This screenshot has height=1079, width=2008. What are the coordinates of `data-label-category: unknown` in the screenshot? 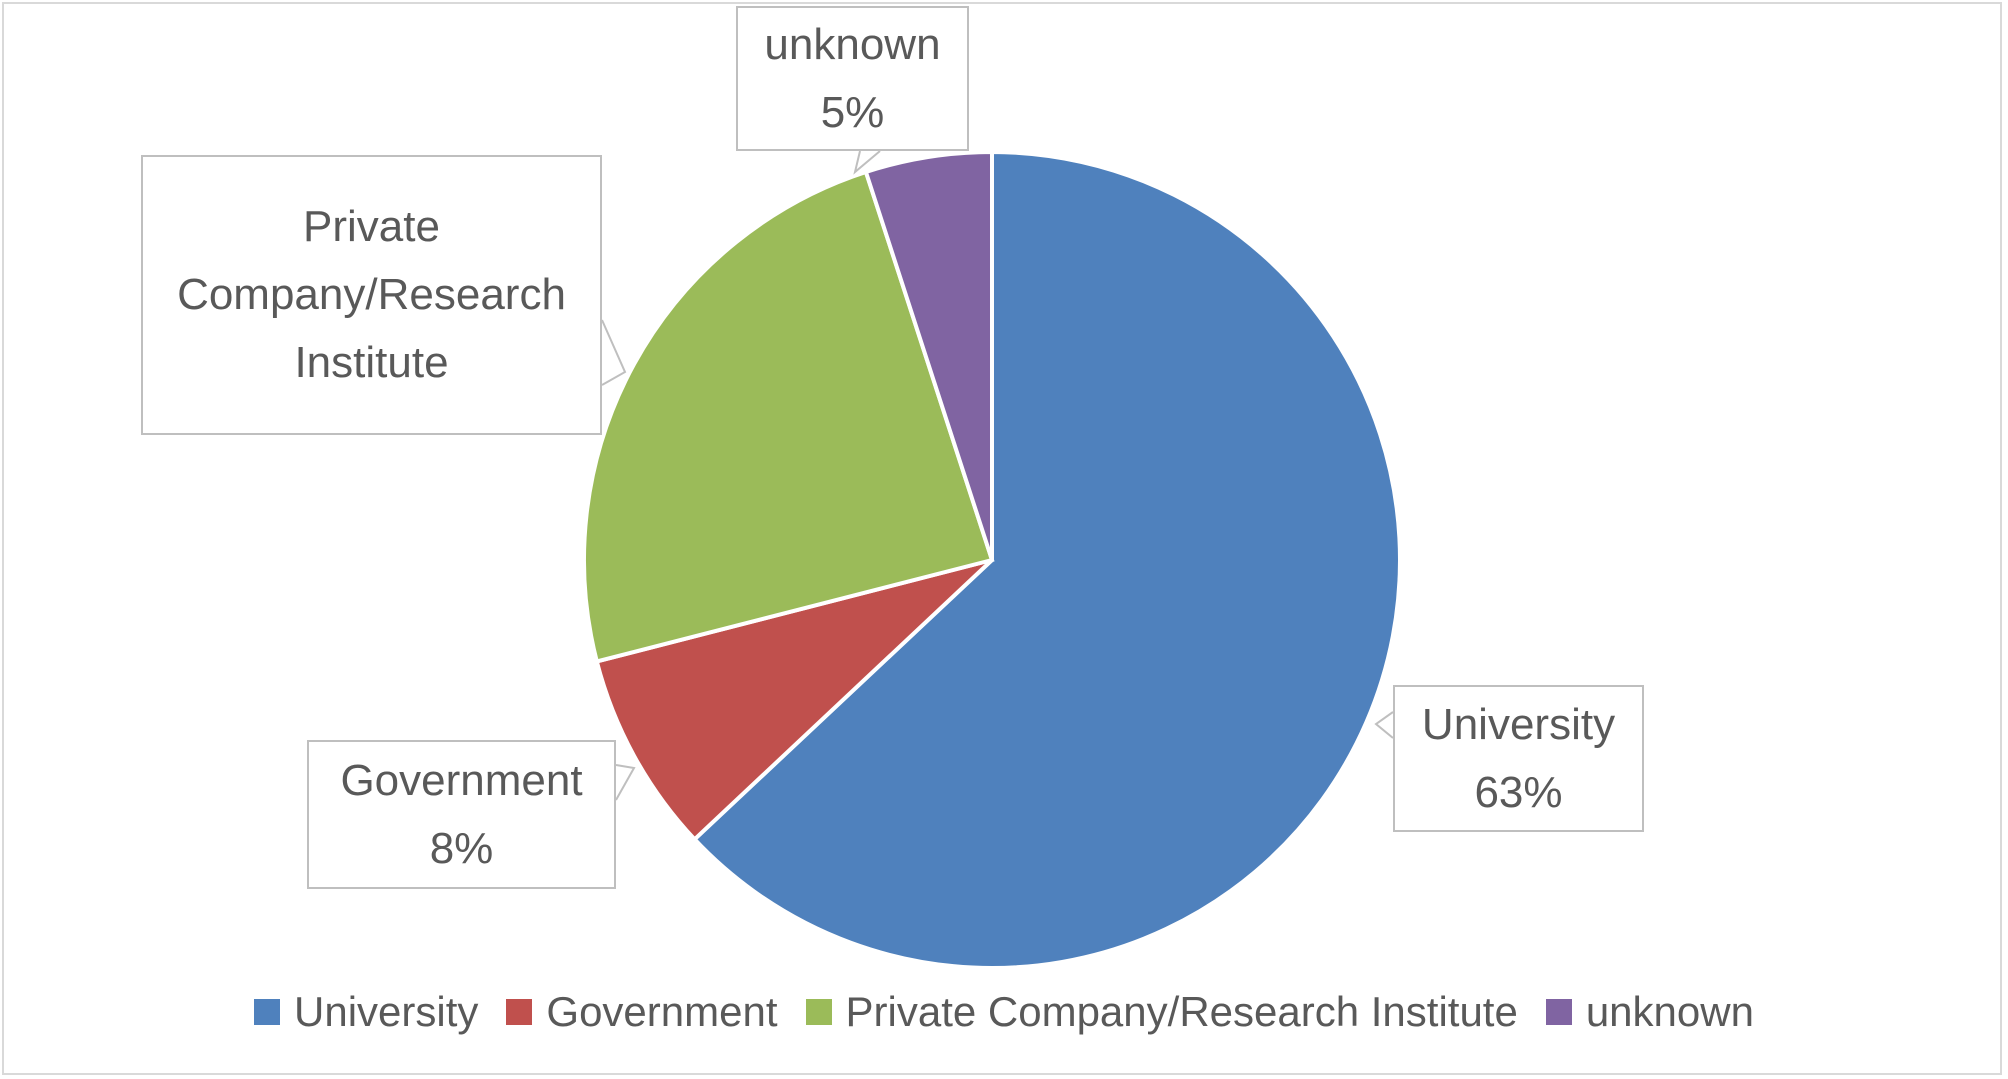 It's located at (852, 44).